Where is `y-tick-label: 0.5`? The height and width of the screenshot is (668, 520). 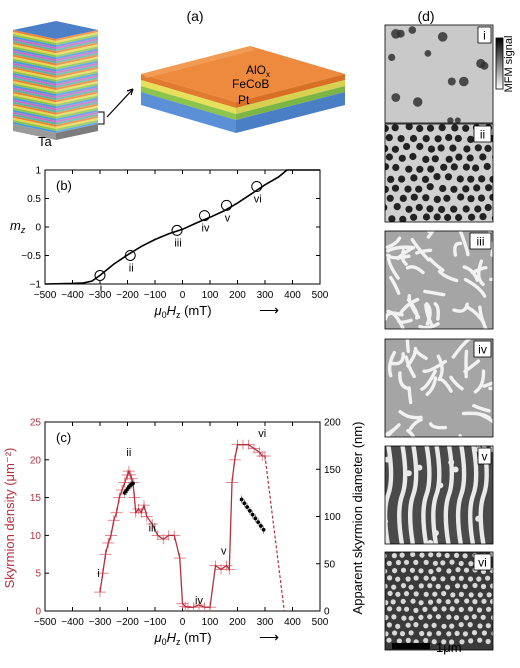 y-tick-label: 0.5 is located at coordinates (34, 199).